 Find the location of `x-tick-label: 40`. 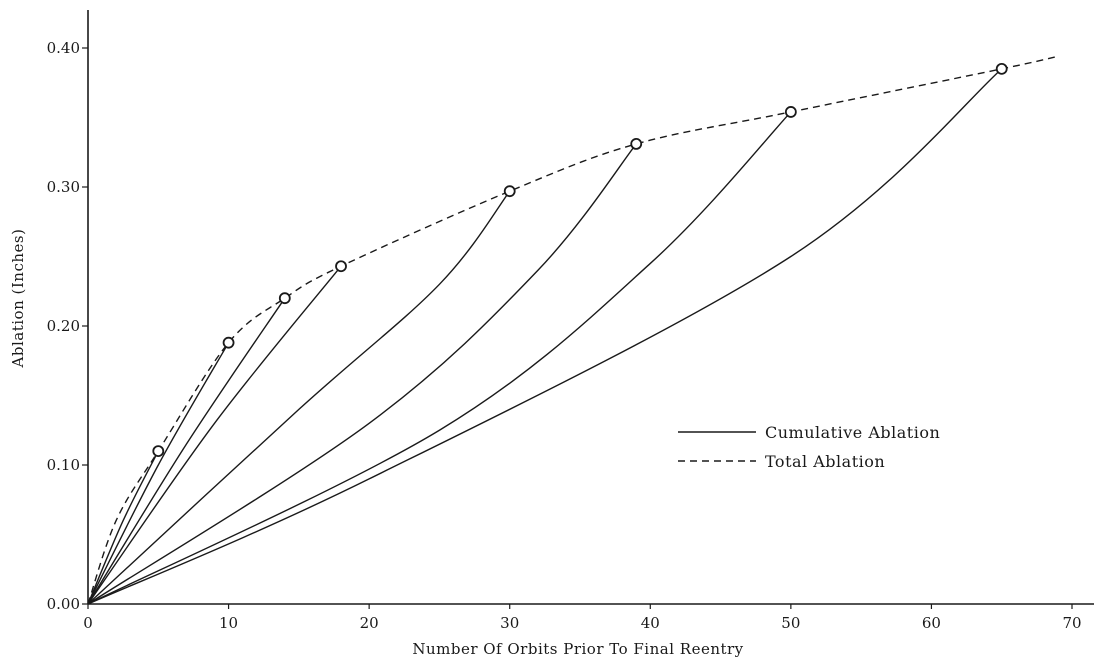

x-tick-label: 40 is located at coordinates (650, 623).